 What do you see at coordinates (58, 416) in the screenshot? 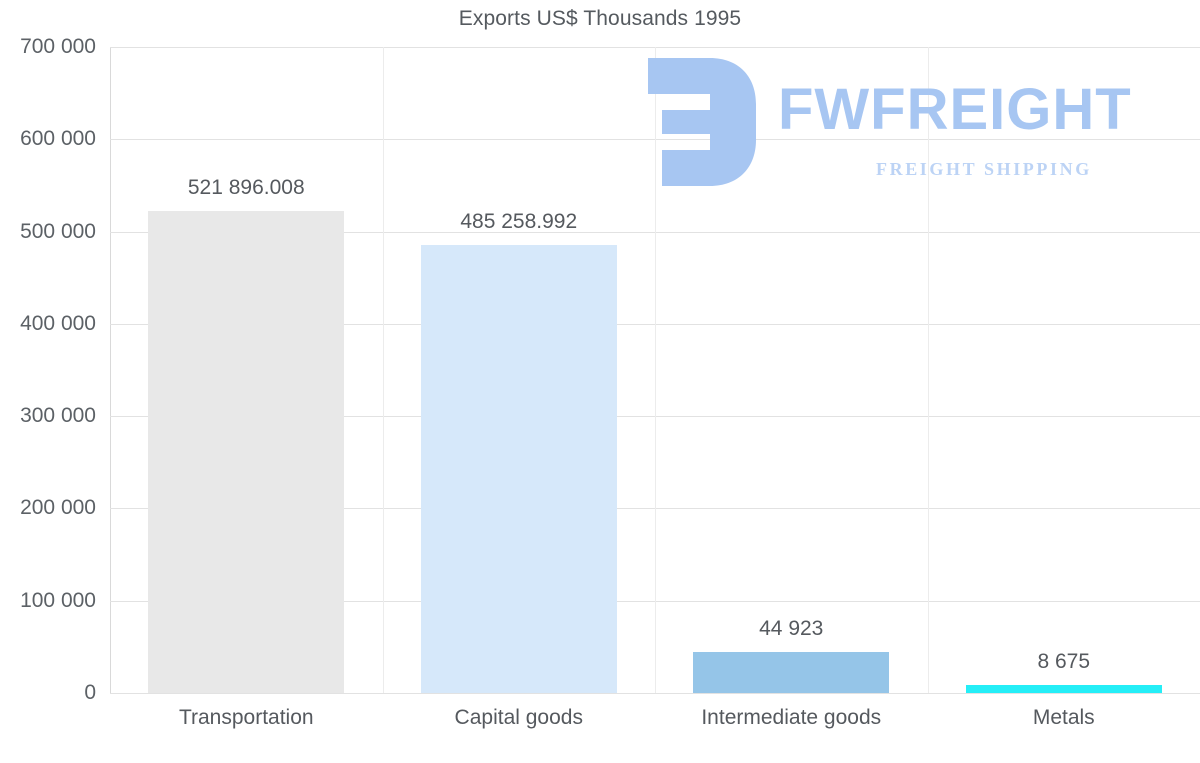
I see `y-axis-tick-label: 300 000` at bounding box center [58, 416].